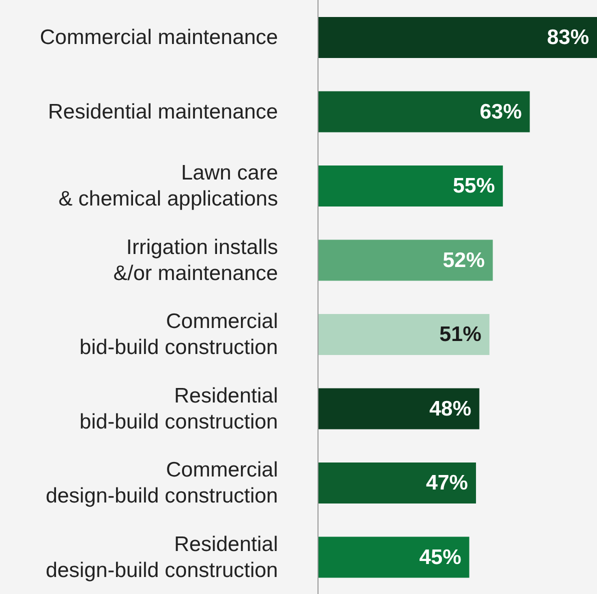  I want to click on y-tick-label: Commercial design-build construction, so click(162, 483).